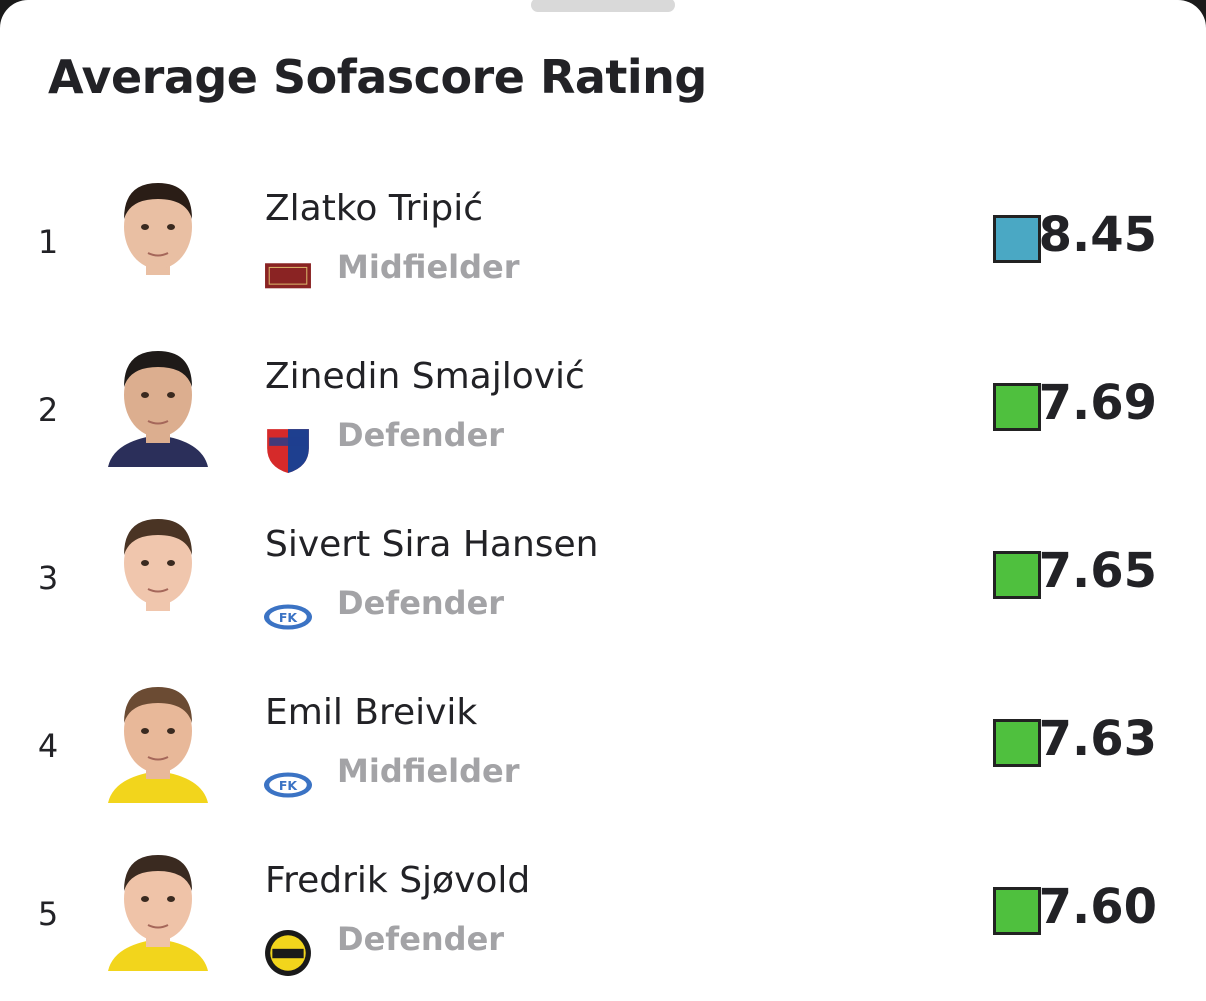 This screenshot has width=1206, height=1001. What do you see at coordinates (48, 914) in the screenshot?
I see `rank: 5` at bounding box center [48, 914].